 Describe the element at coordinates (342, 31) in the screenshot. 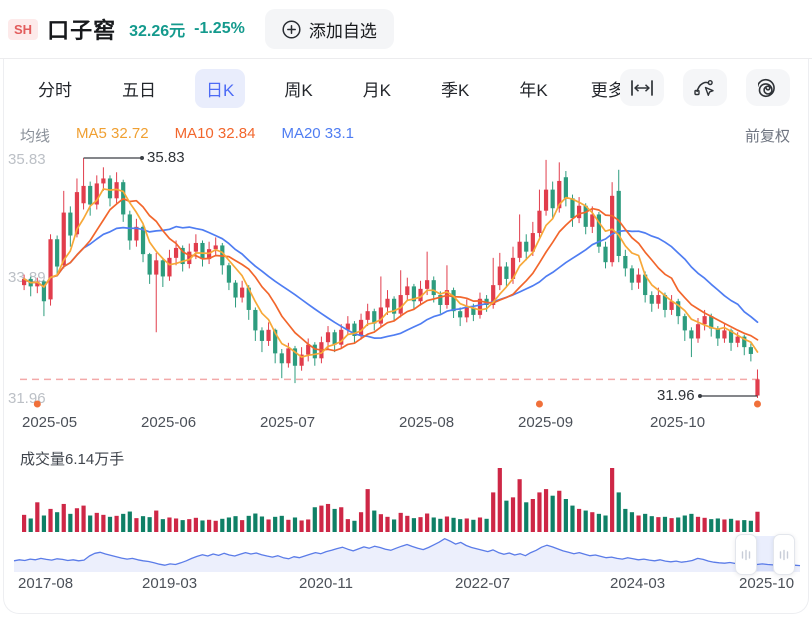

I see `add-watchlist-label: 添加自选` at that location.